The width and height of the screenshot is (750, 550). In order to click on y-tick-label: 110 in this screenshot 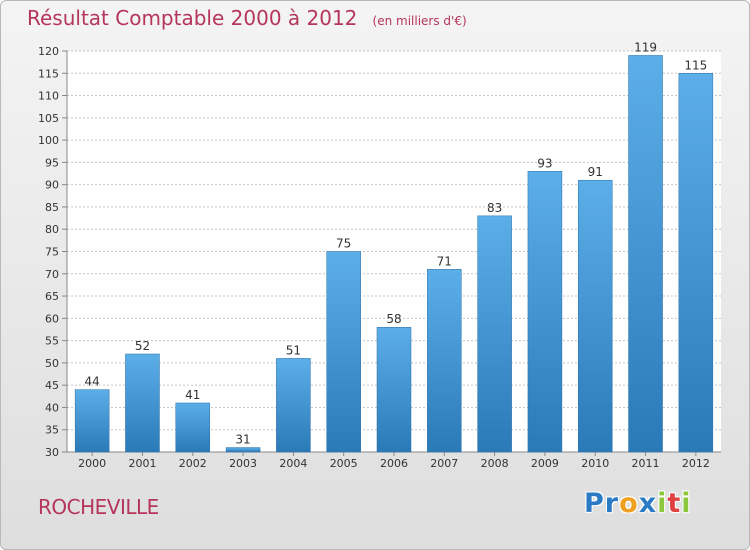, I will do `click(48, 96)`.